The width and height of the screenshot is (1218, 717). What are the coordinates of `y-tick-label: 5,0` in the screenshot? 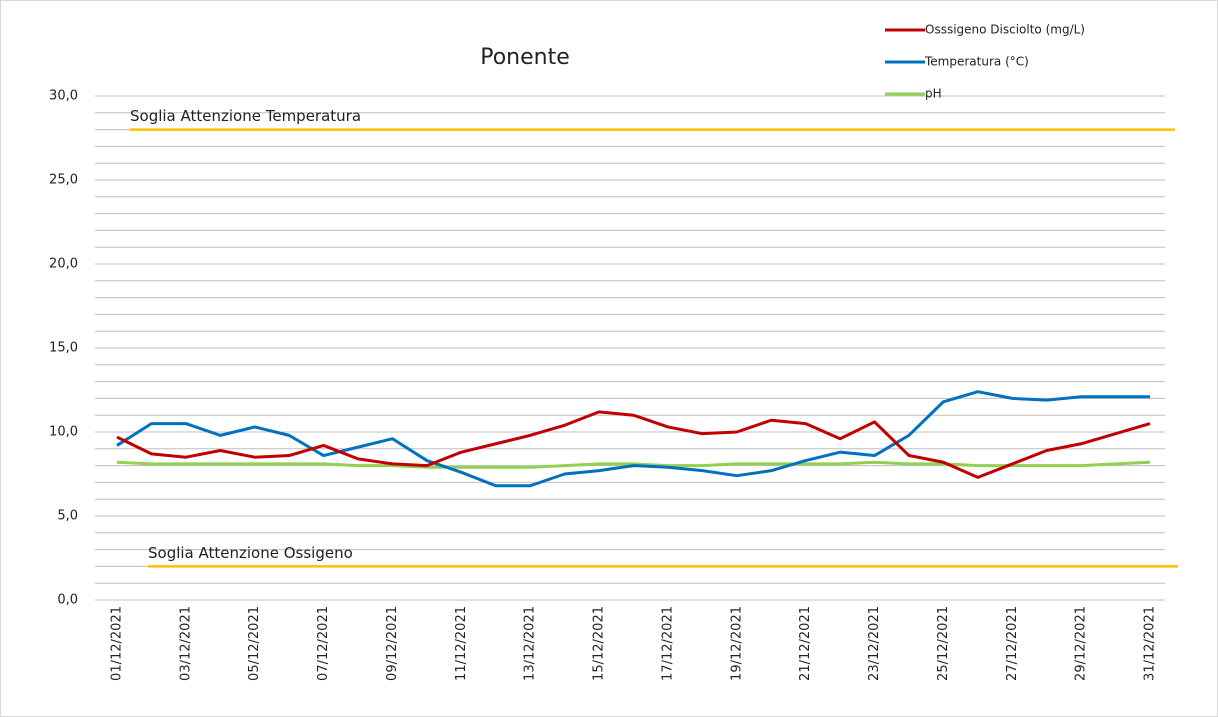 It's located at (67, 516).